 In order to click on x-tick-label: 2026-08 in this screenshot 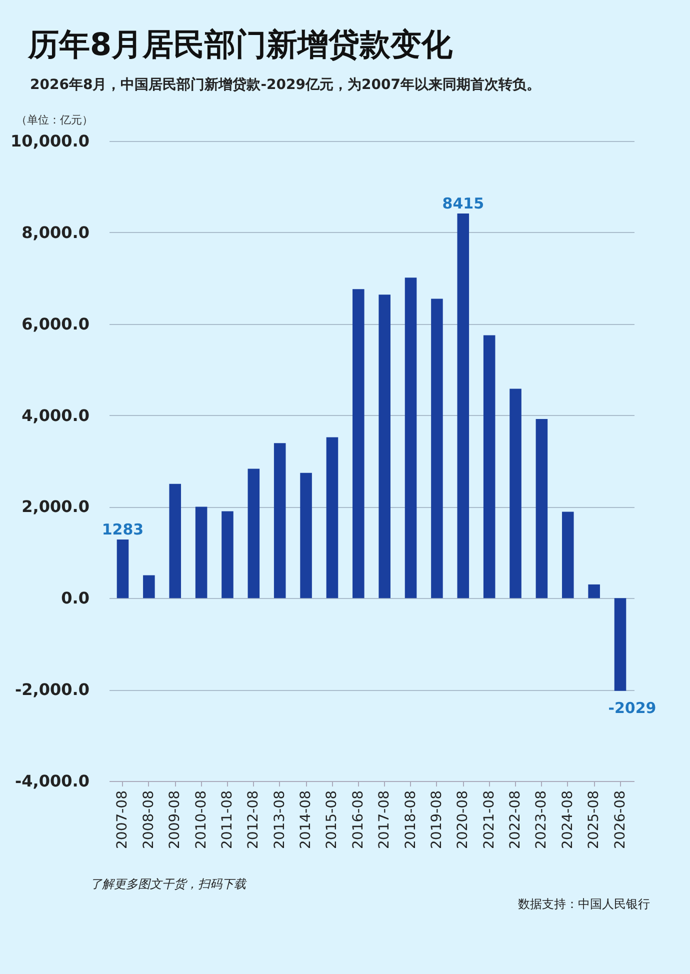, I will do `click(620, 819)`.